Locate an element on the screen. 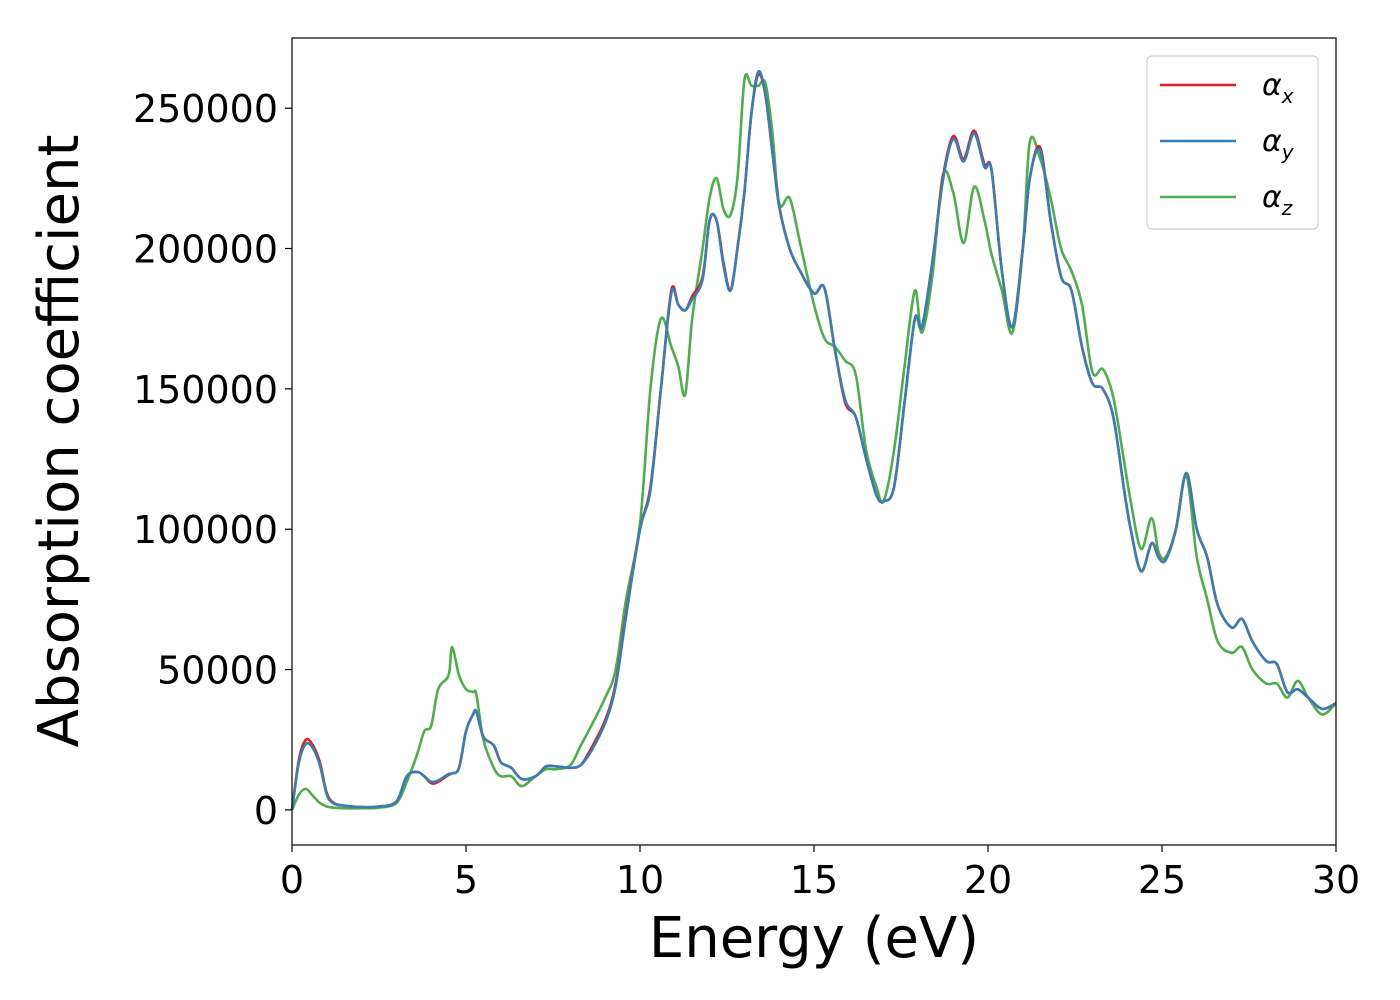  y-axis-ticks: 0 50000 100000 150000 200000 250000 is located at coordinates (212, 460).